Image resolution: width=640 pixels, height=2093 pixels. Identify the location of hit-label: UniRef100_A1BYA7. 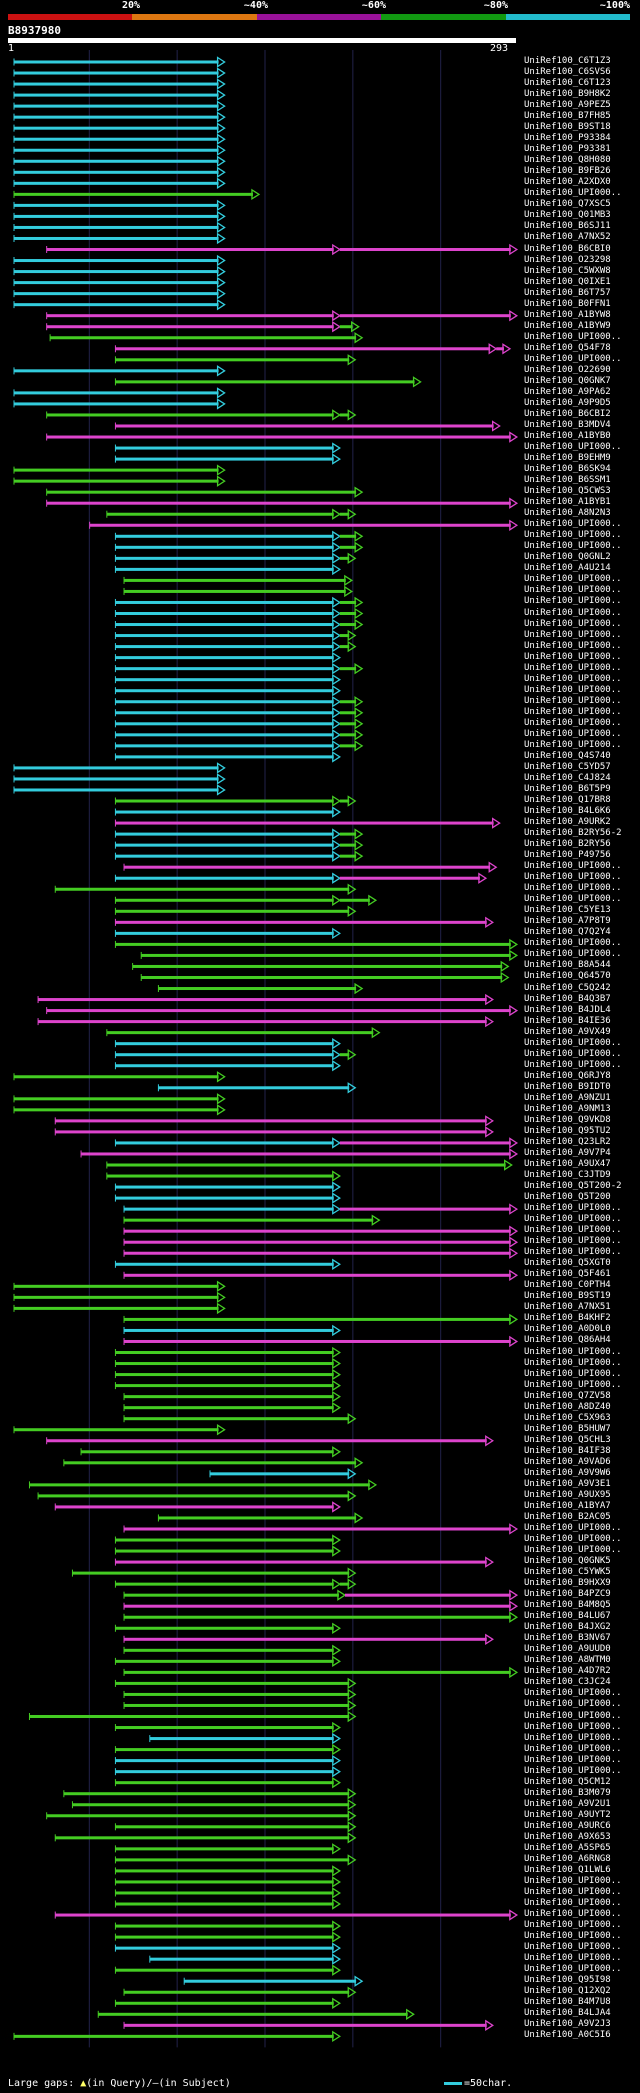
(567, 1505).